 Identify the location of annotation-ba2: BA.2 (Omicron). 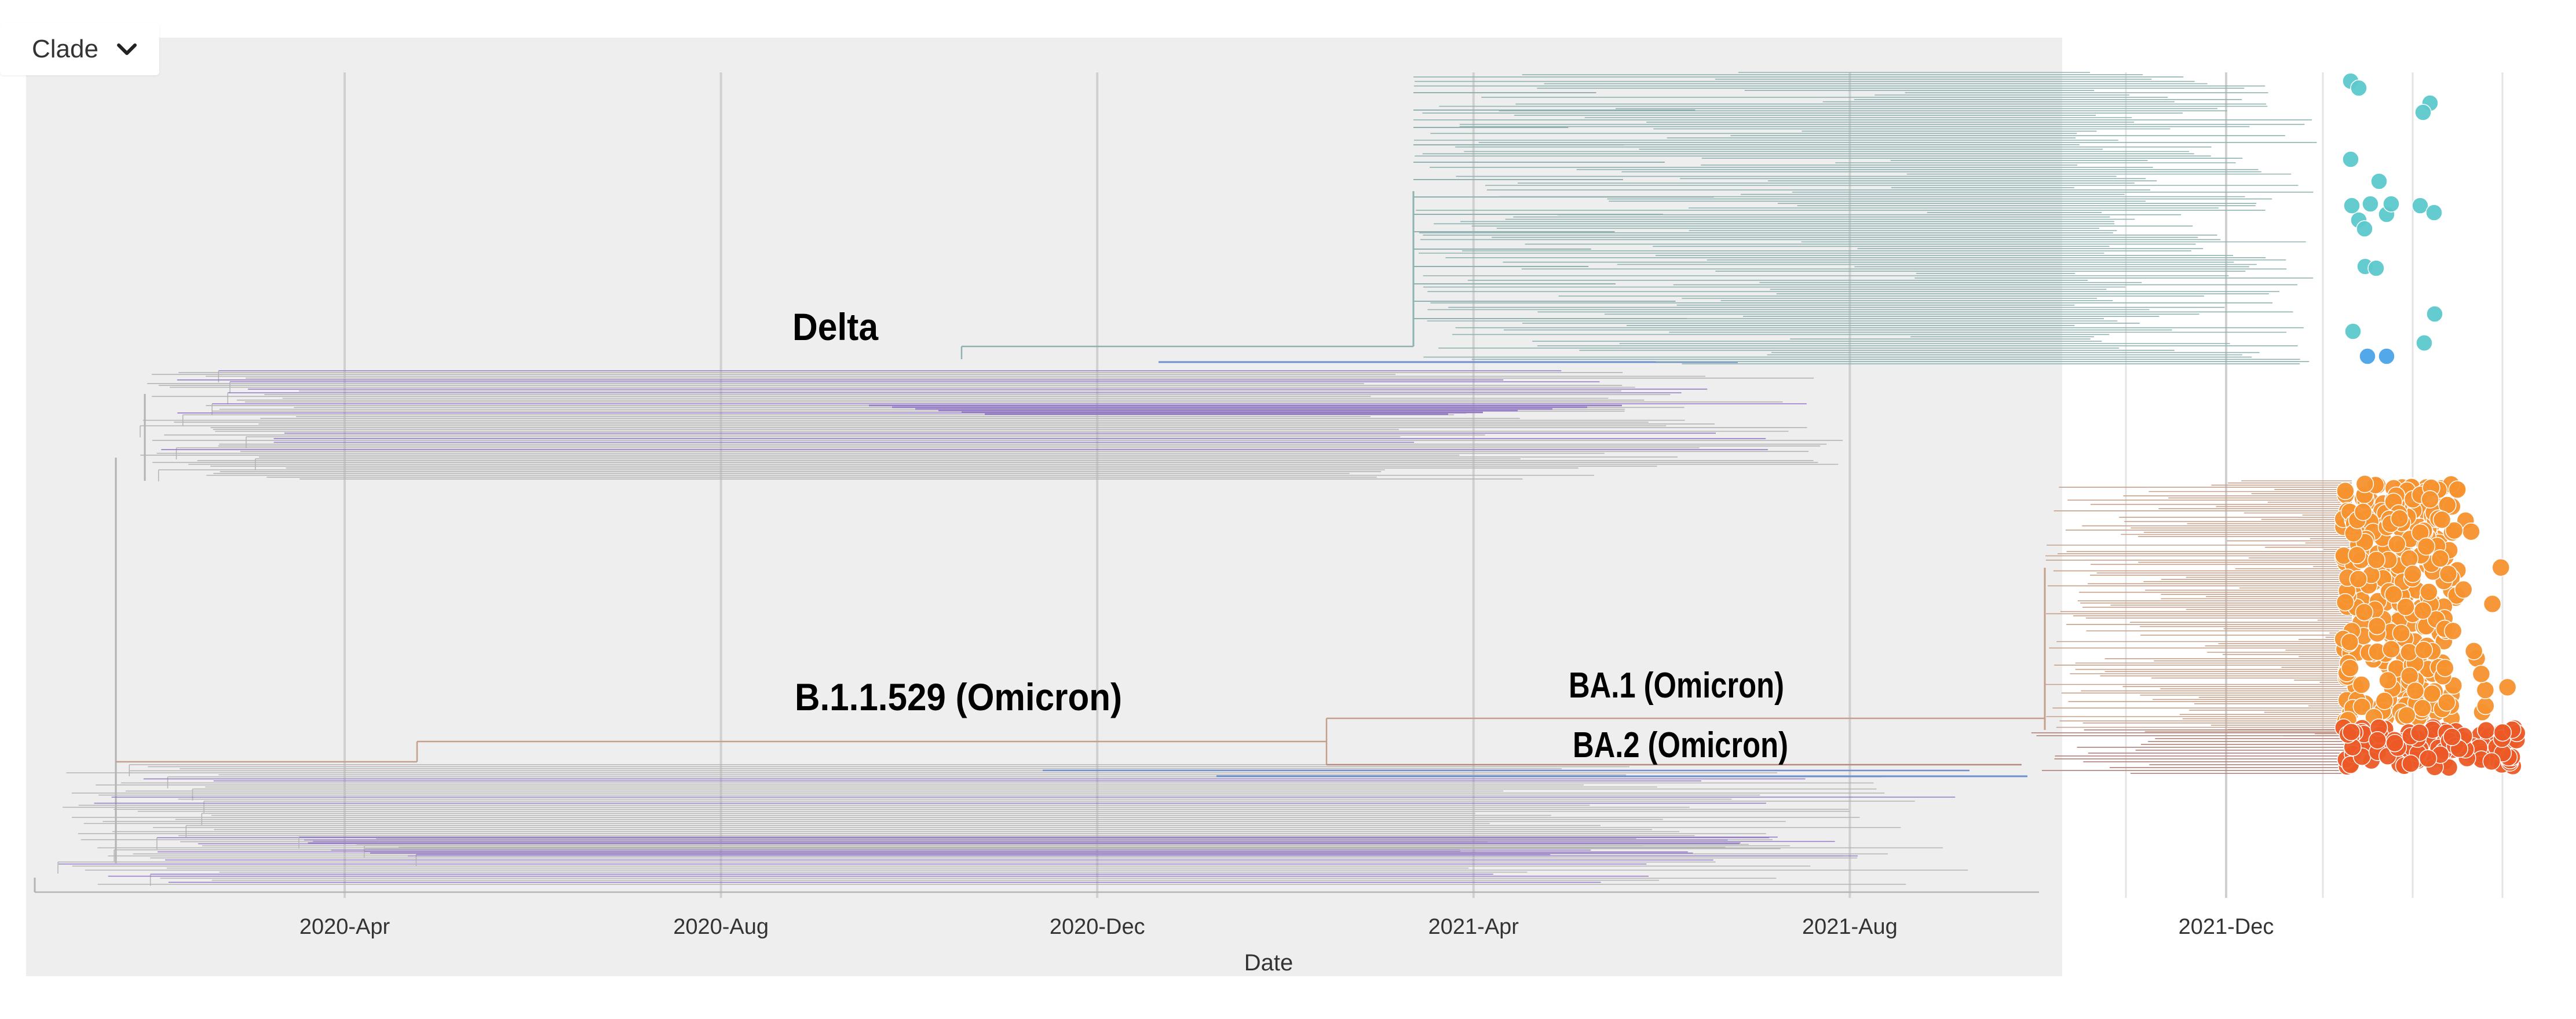
(1681, 745).